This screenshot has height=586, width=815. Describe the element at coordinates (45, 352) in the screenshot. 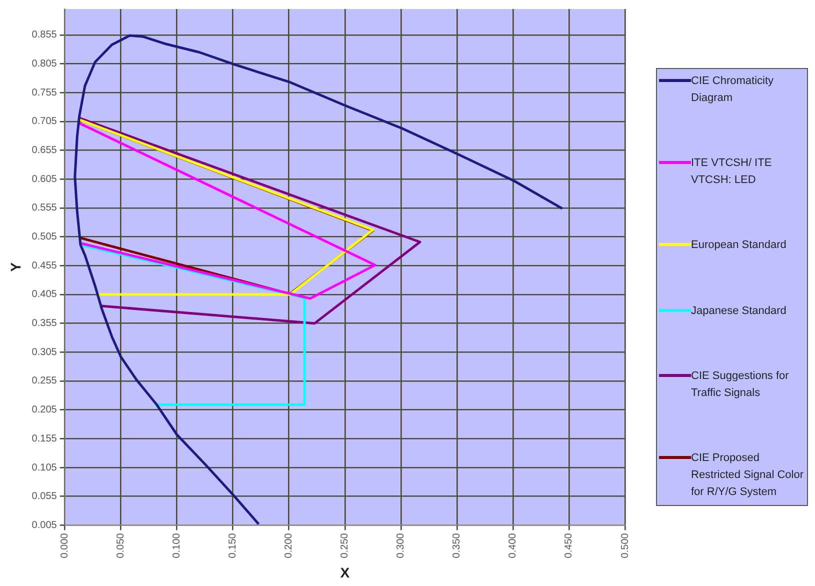

I see `y-tick-label: 0.305` at that location.